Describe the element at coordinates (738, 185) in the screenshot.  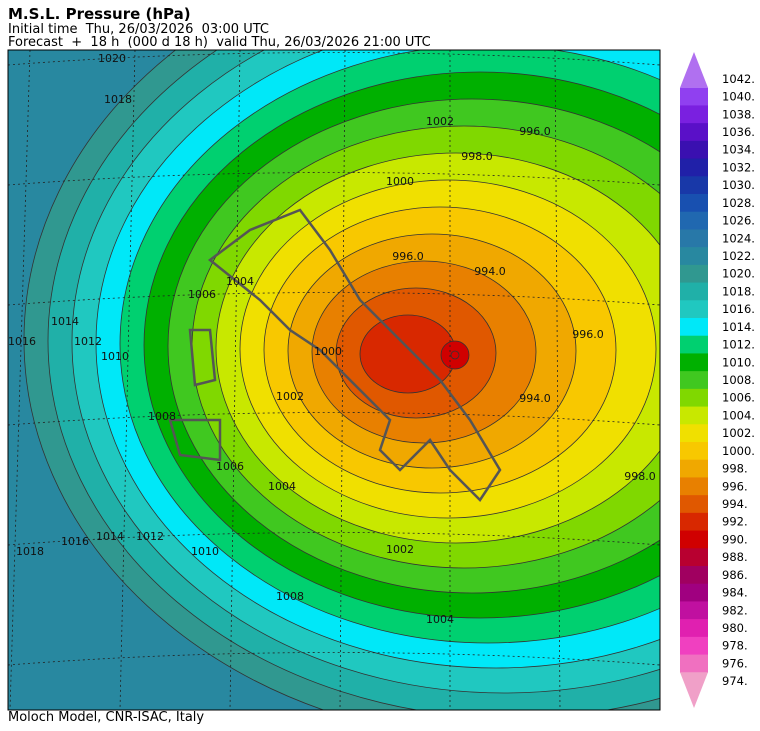
I see `colorbar-label: 1030.` at that location.